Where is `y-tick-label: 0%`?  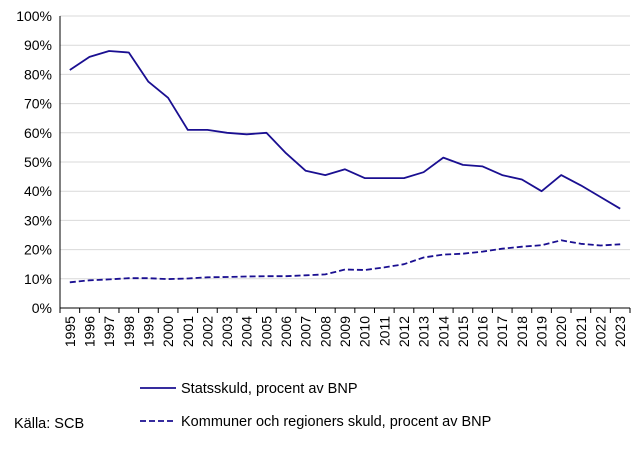 y-tick-label: 0% is located at coordinates (42, 308).